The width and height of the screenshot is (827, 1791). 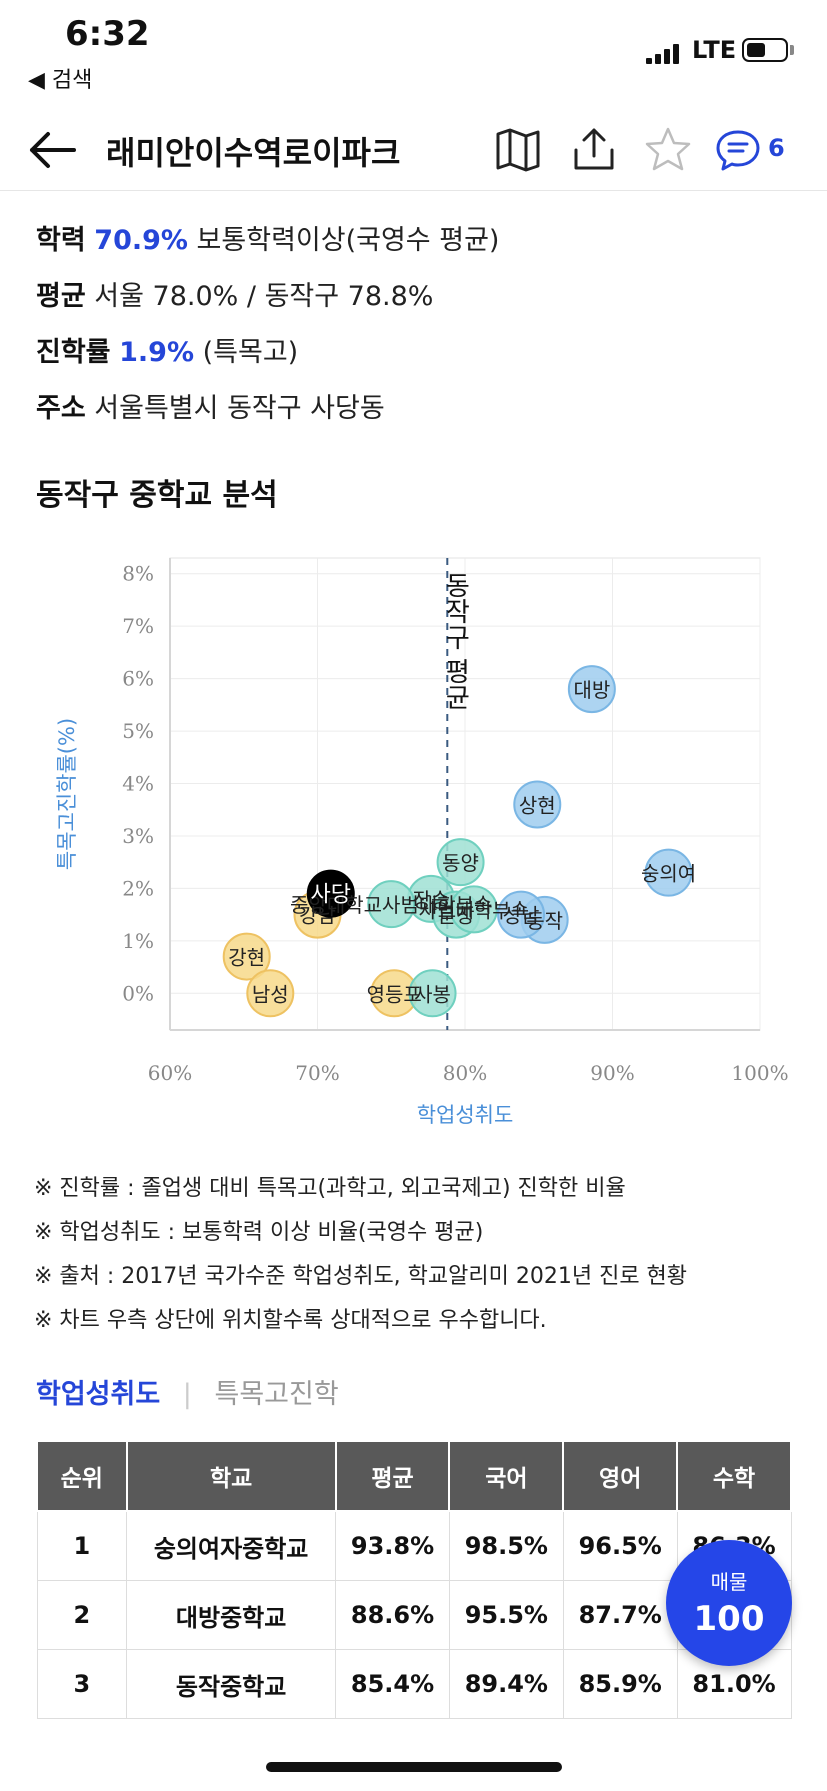 I want to click on point-label: 남성, so click(x=270, y=994).